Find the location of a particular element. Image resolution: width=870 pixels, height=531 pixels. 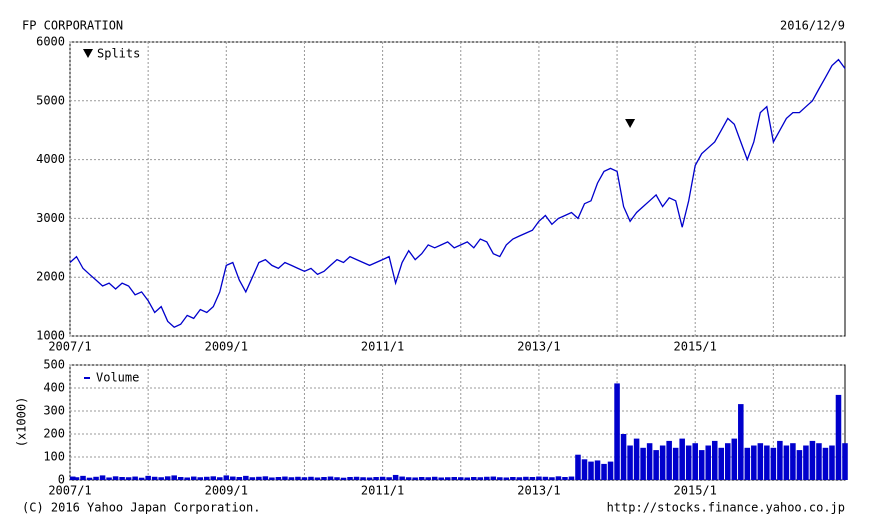

y-tick-label: 3000 is located at coordinates (50, 218).